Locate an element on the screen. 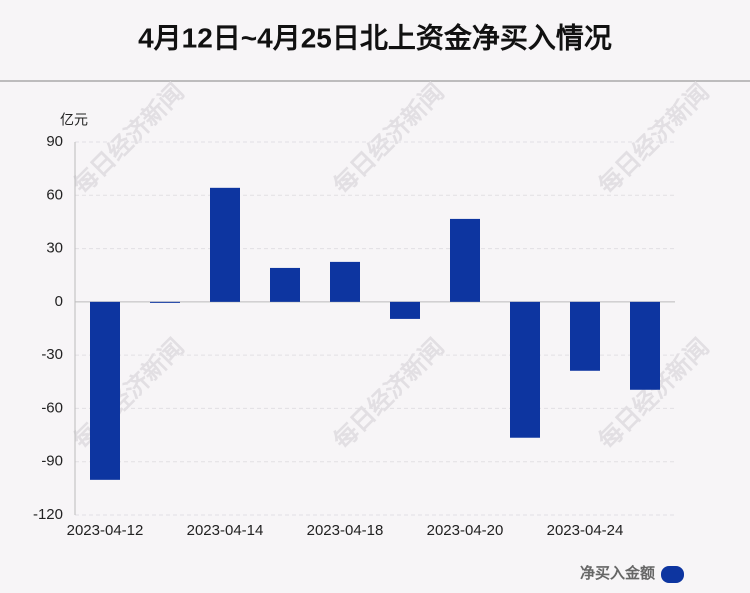  y-tick-label: 60 is located at coordinates (54, 194).